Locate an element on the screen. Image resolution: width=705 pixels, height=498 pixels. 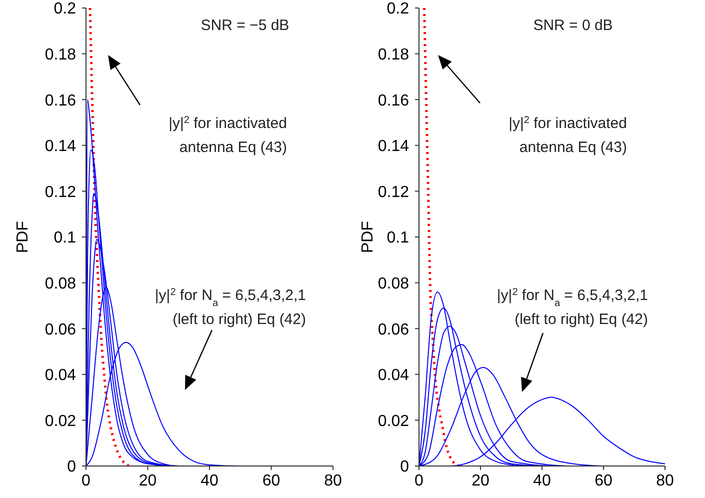
annotation: SNR = −5 dB is located at coordinates (245, 25).